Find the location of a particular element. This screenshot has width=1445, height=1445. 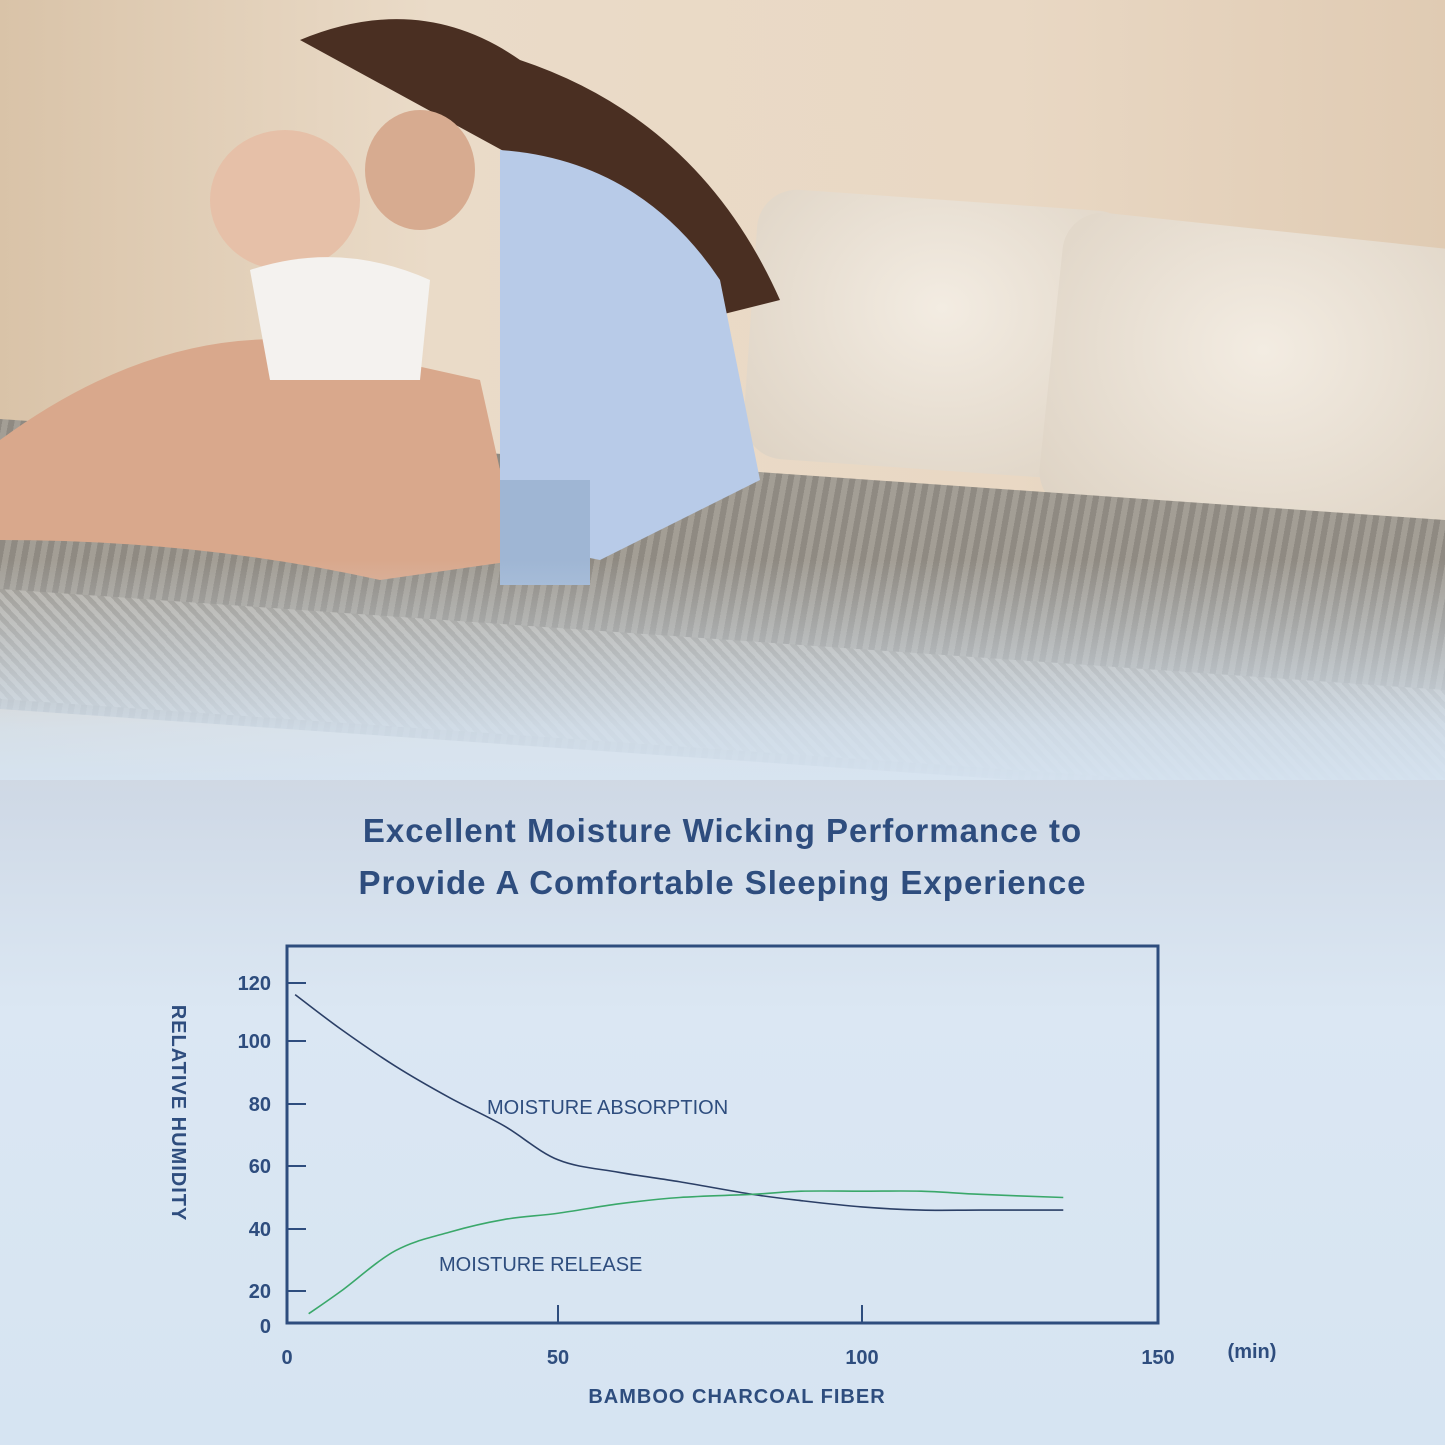

y-tick-label: 0 is located at coordinates (265, 1327).